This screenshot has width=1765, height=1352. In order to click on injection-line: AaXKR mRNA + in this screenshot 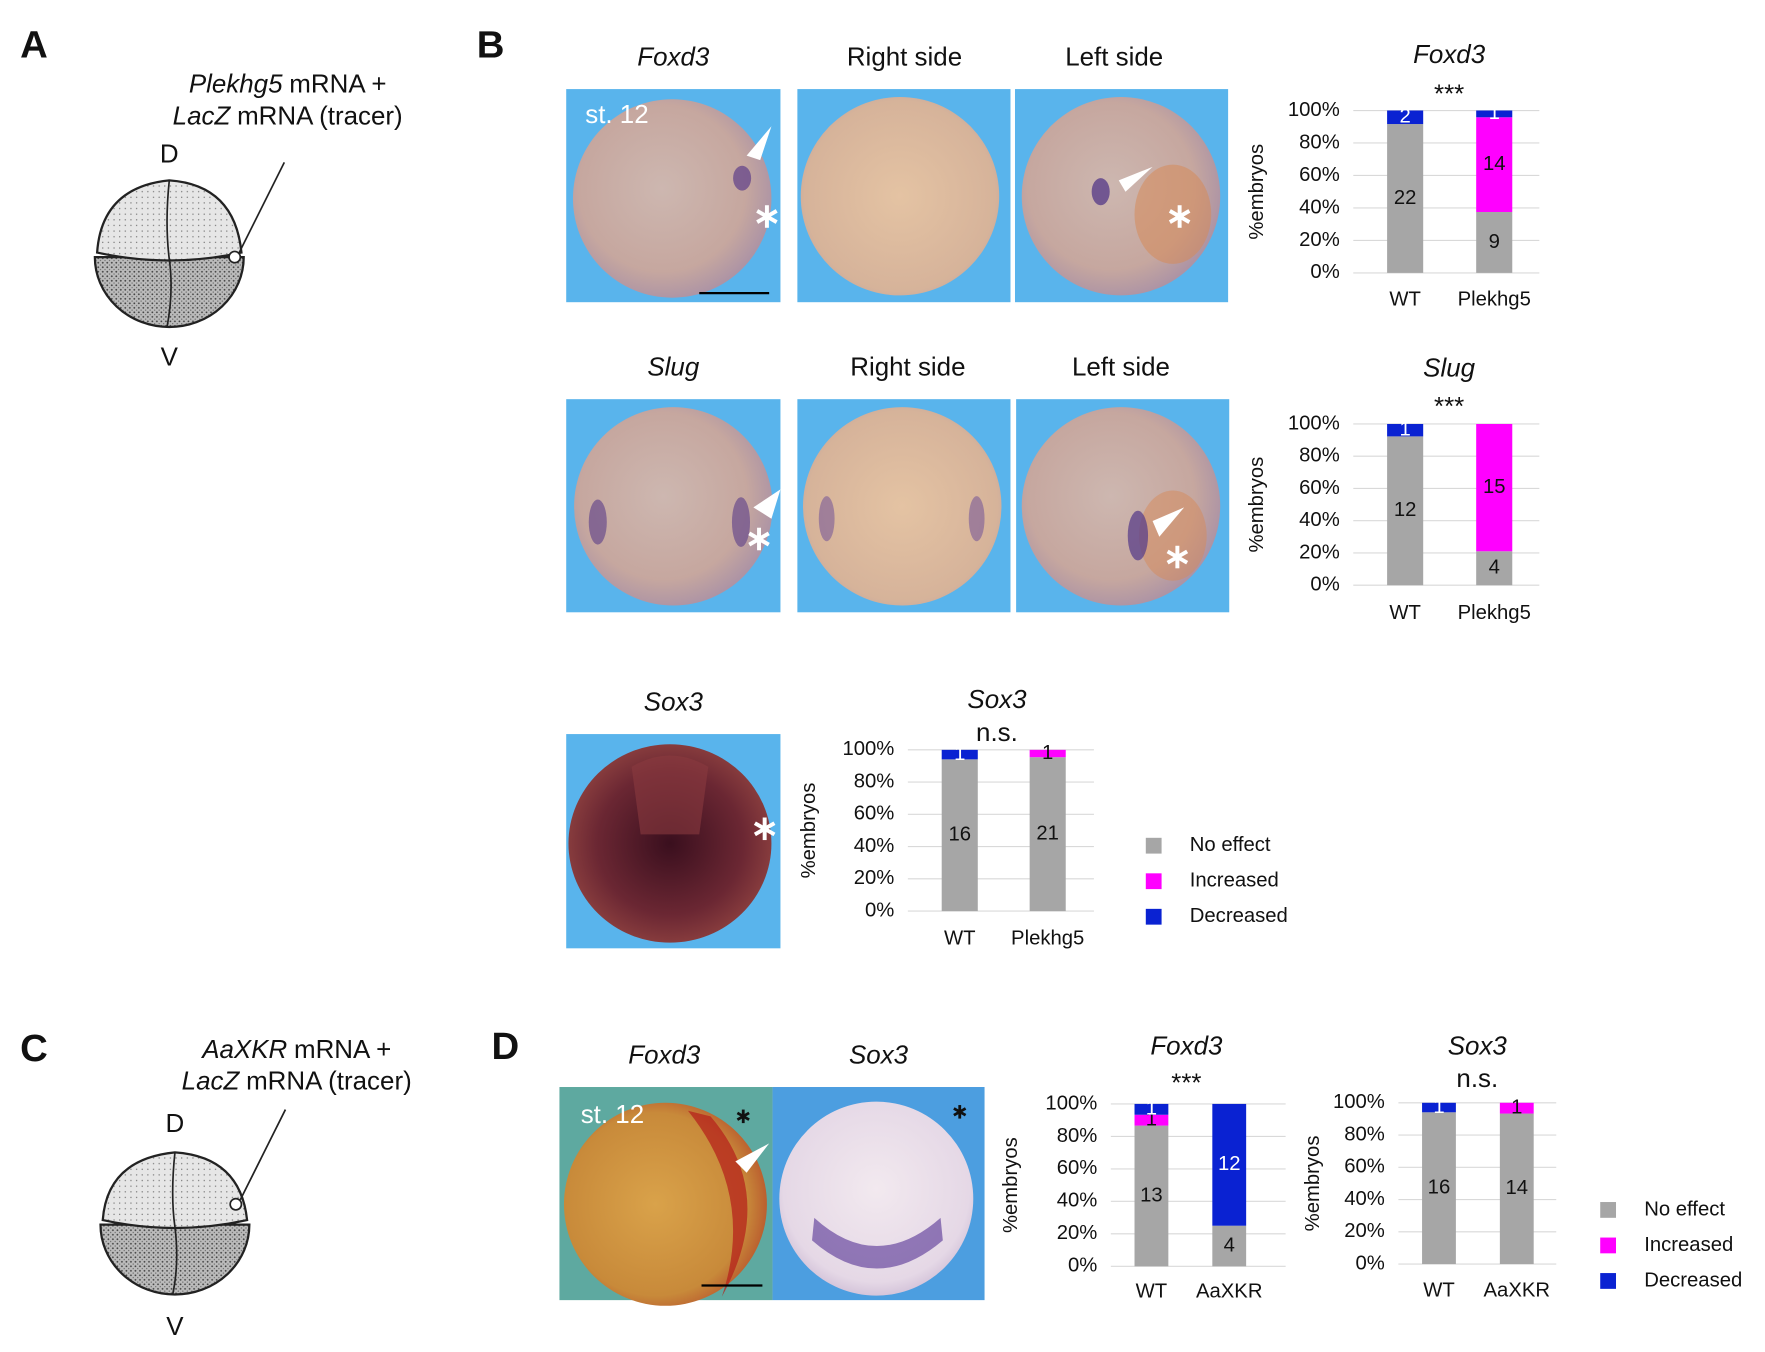, I will do `click(295, 1050)`.